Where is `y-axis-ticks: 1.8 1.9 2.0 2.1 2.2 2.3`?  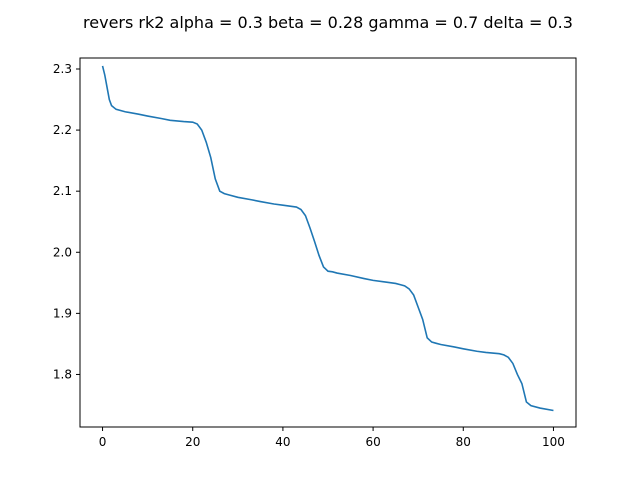 y-axis-ticks: 1.8 1.9 2.0 2.1 2.2 2.3 is located at coordinates (66, 221).